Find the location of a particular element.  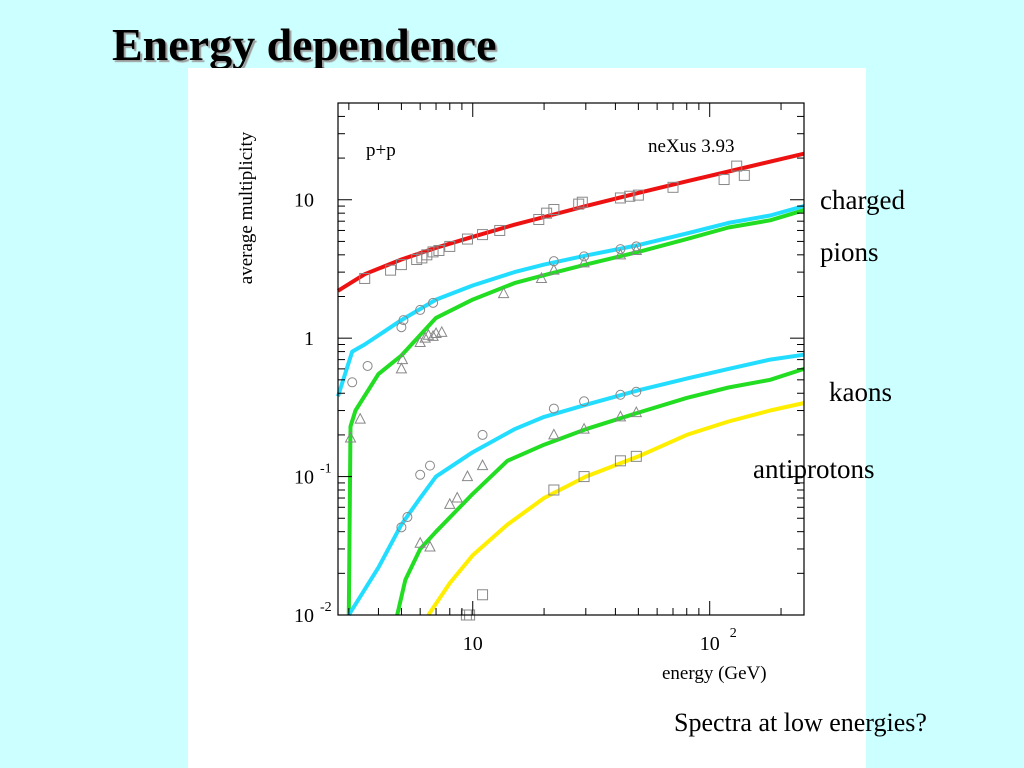

curve-pi_plus is located at coordinates (570, 300).